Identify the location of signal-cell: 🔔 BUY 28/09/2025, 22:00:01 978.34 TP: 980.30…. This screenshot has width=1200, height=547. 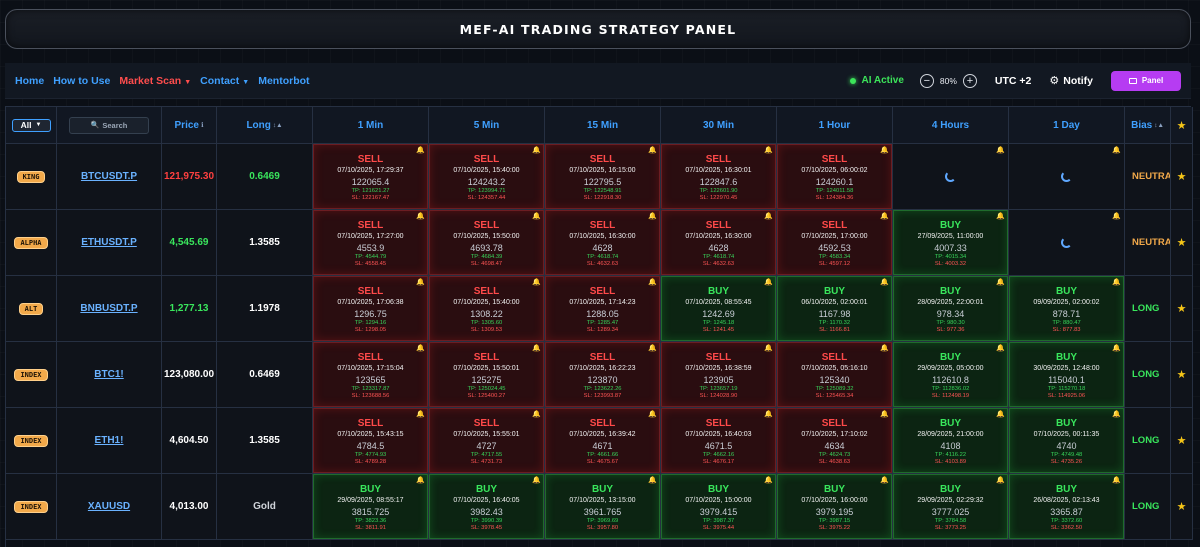
(951, 309).